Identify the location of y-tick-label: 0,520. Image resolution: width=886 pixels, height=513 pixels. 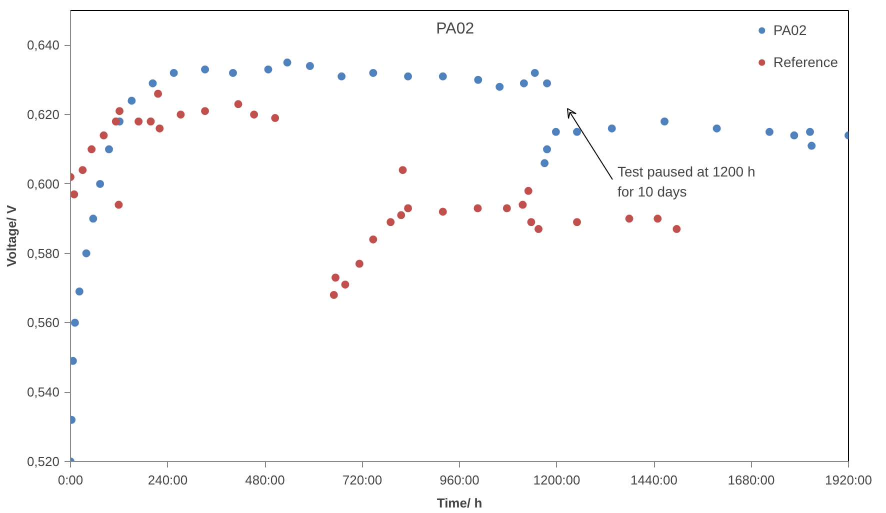
(43, 461).